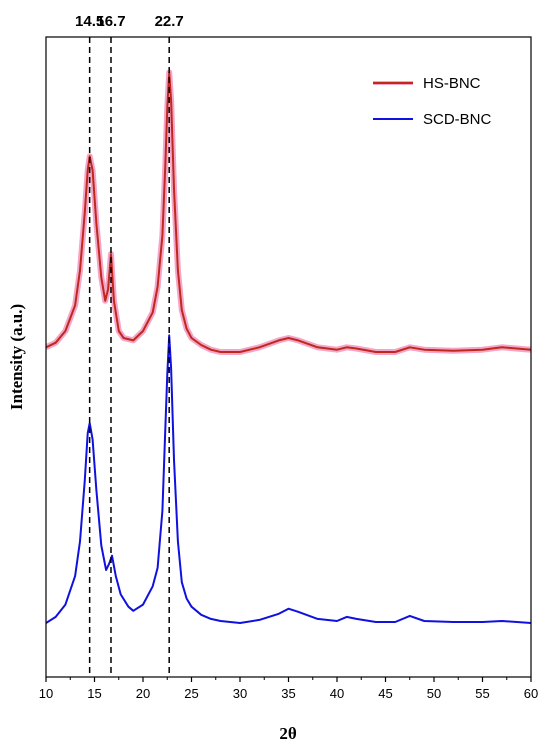 The image size is (550, 751). What do you see at coordinates (452, 83) in the screenshot?
I see `legend-label-hs-bnc: HS-BNC` at bounding box center [452, 83].